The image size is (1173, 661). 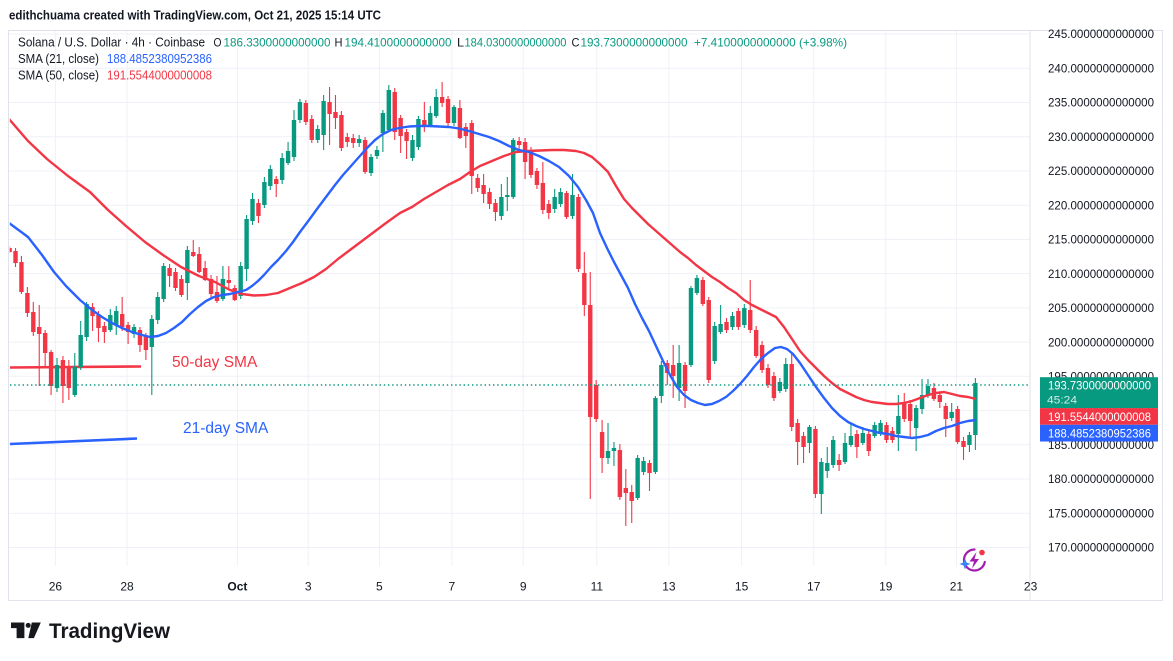 I want to click on svg-text: 13, so click(x=669, y=587).